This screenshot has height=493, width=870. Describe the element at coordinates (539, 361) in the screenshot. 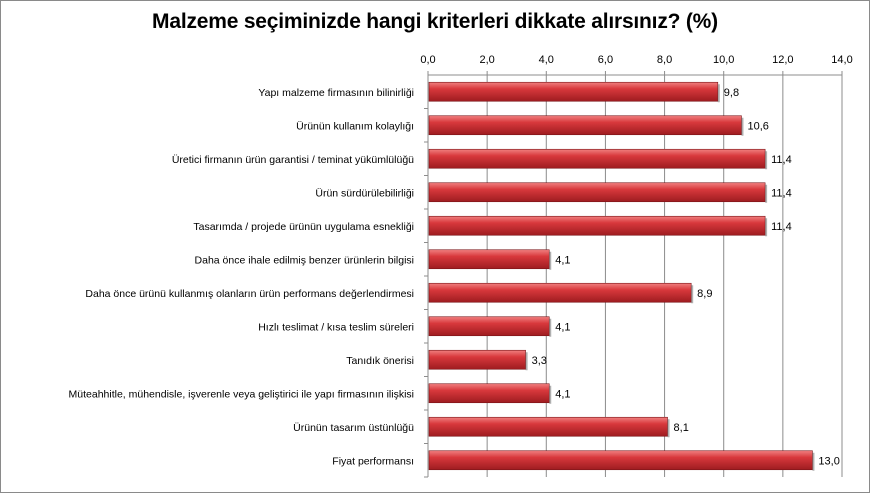

I see `data-label: 3,3` at that location.